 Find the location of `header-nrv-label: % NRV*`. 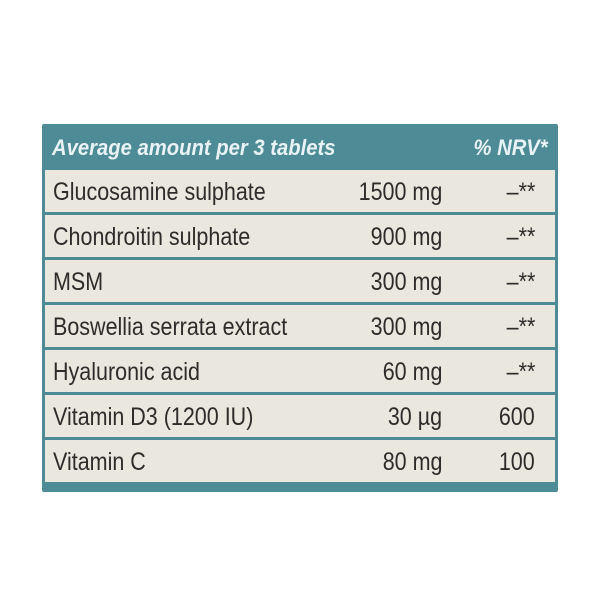

header-nrv-label: % NRV* is located at coordinates (510, 147).